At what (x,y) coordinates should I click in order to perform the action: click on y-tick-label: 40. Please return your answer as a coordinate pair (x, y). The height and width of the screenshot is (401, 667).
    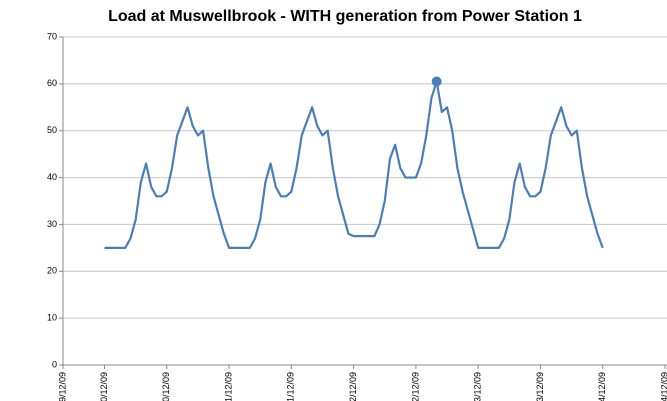
    Looking at the image, I should click on (52, 177).